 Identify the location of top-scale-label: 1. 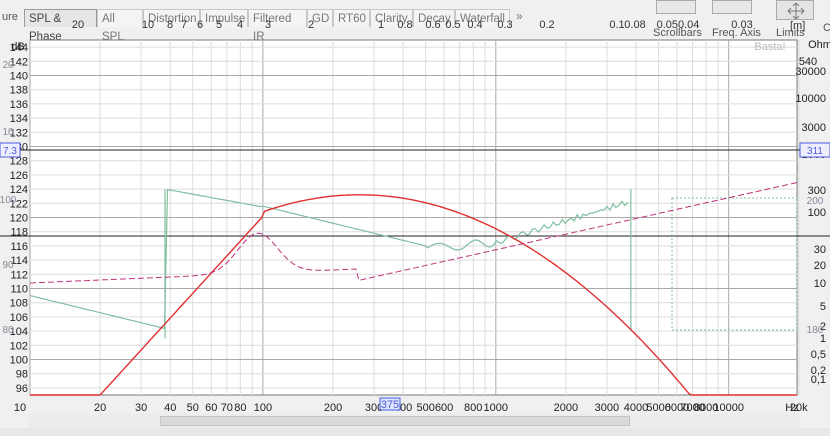
(381, 25).